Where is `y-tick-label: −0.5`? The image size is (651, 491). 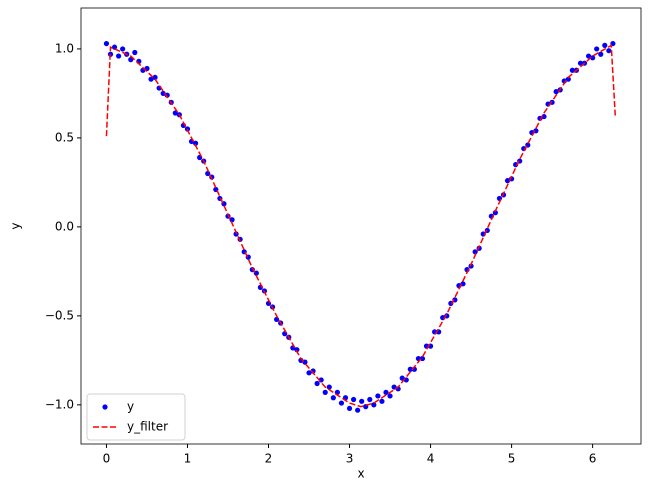
y-tick-label: −0.5 is located at coordinates (59, 315).